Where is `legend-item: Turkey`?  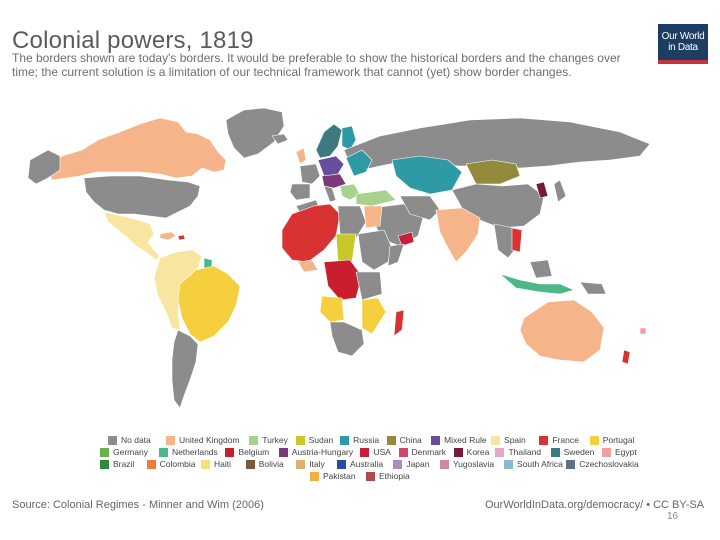 legend-item: Turkey is located at coordinates (272, 440).